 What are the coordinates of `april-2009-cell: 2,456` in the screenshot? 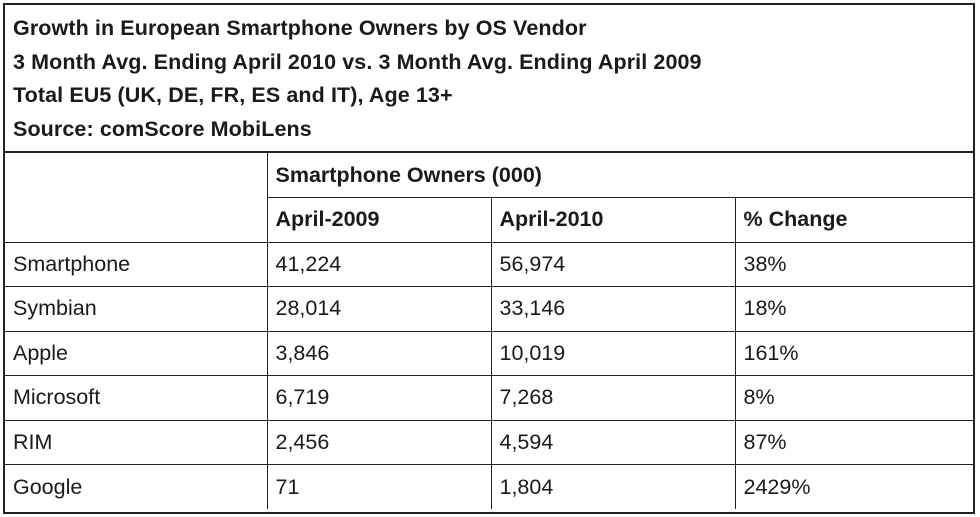 It's located at (379, 442).